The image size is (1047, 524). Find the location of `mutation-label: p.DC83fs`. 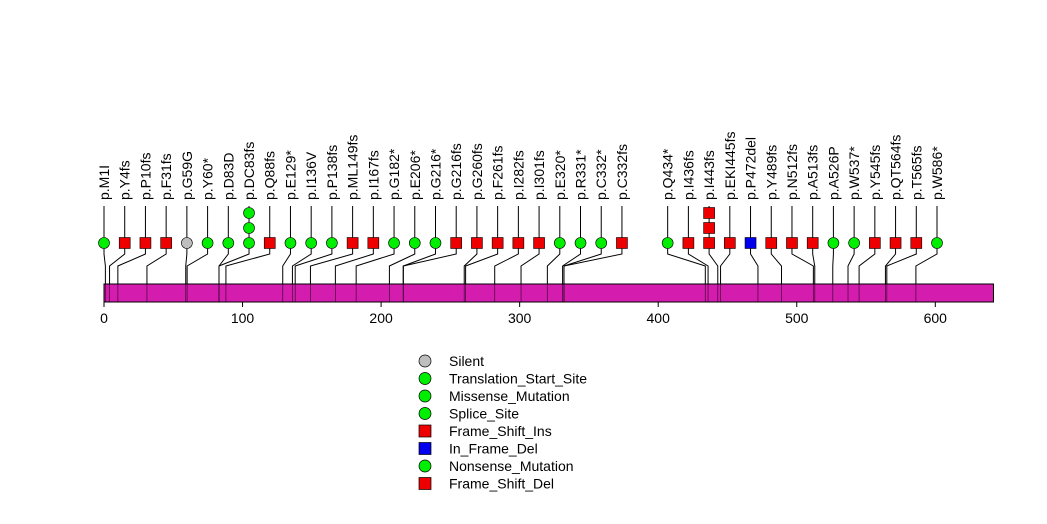

mutation-label: p.DC83fs is located at coordinates (249, 171).